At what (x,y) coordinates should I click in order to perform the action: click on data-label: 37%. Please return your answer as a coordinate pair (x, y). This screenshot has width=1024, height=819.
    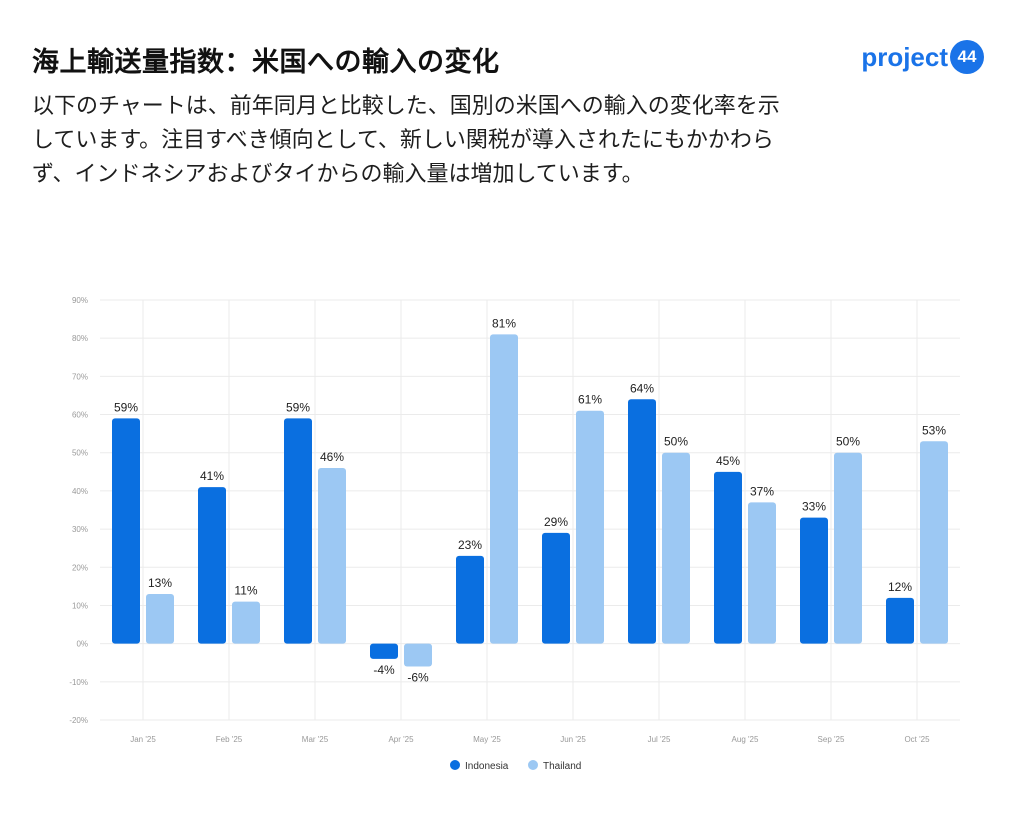
    Looking at the image, I should click on (762, 491).